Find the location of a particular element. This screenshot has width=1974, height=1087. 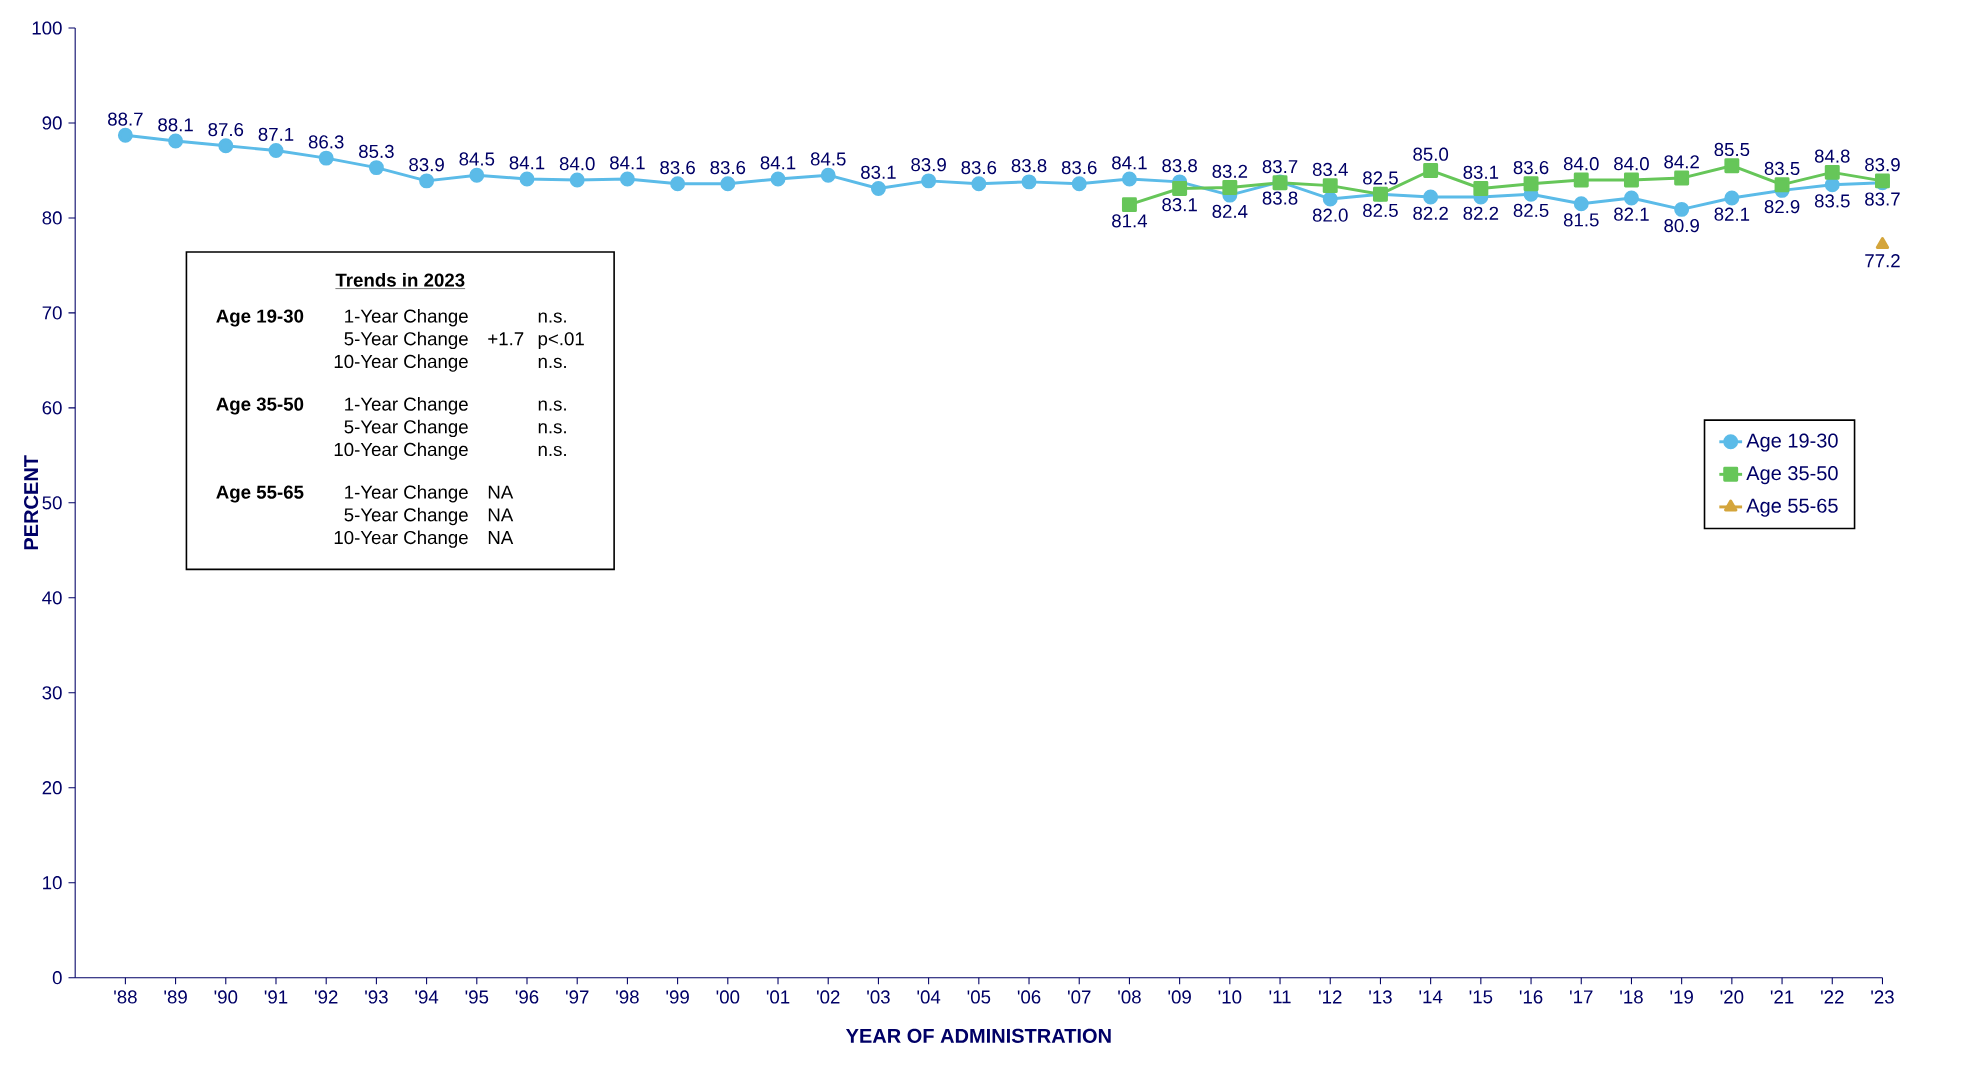

x-tick-label: '89 is located at coordinates (175, 997).